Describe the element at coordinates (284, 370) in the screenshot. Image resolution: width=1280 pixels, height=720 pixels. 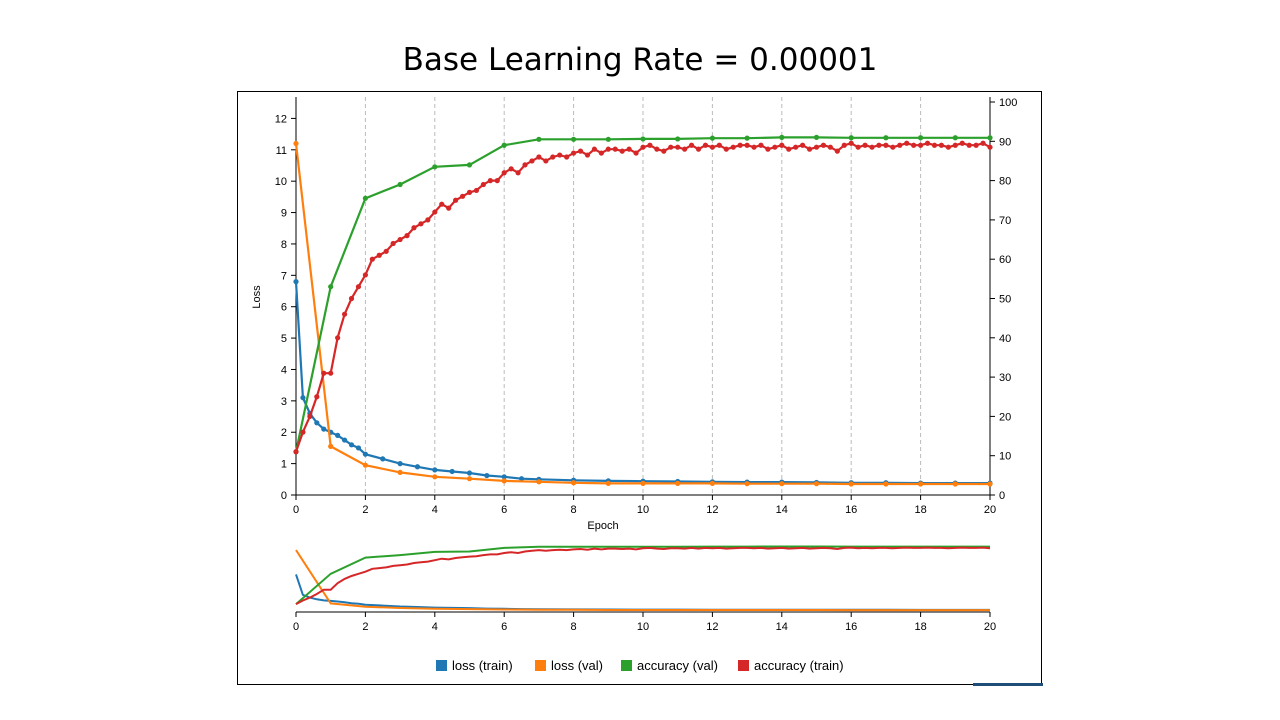
I see `y-tick-label: 4` at that location.